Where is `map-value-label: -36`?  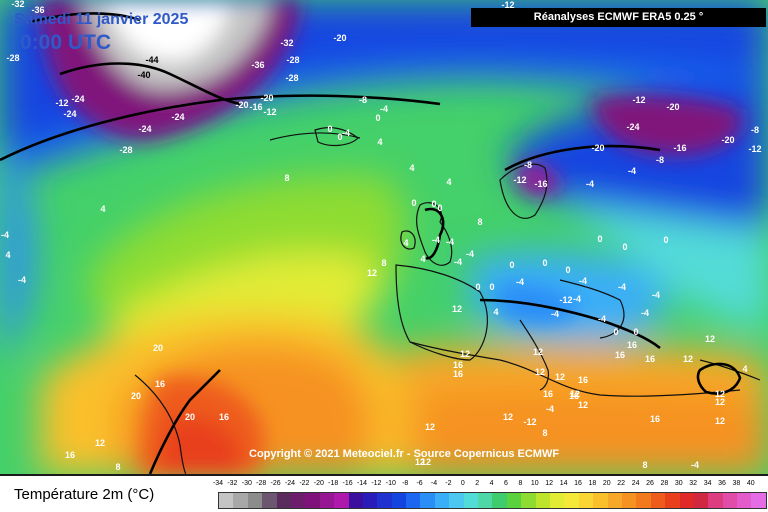 map-value-label: -36 is located at coordinates (37, 10).